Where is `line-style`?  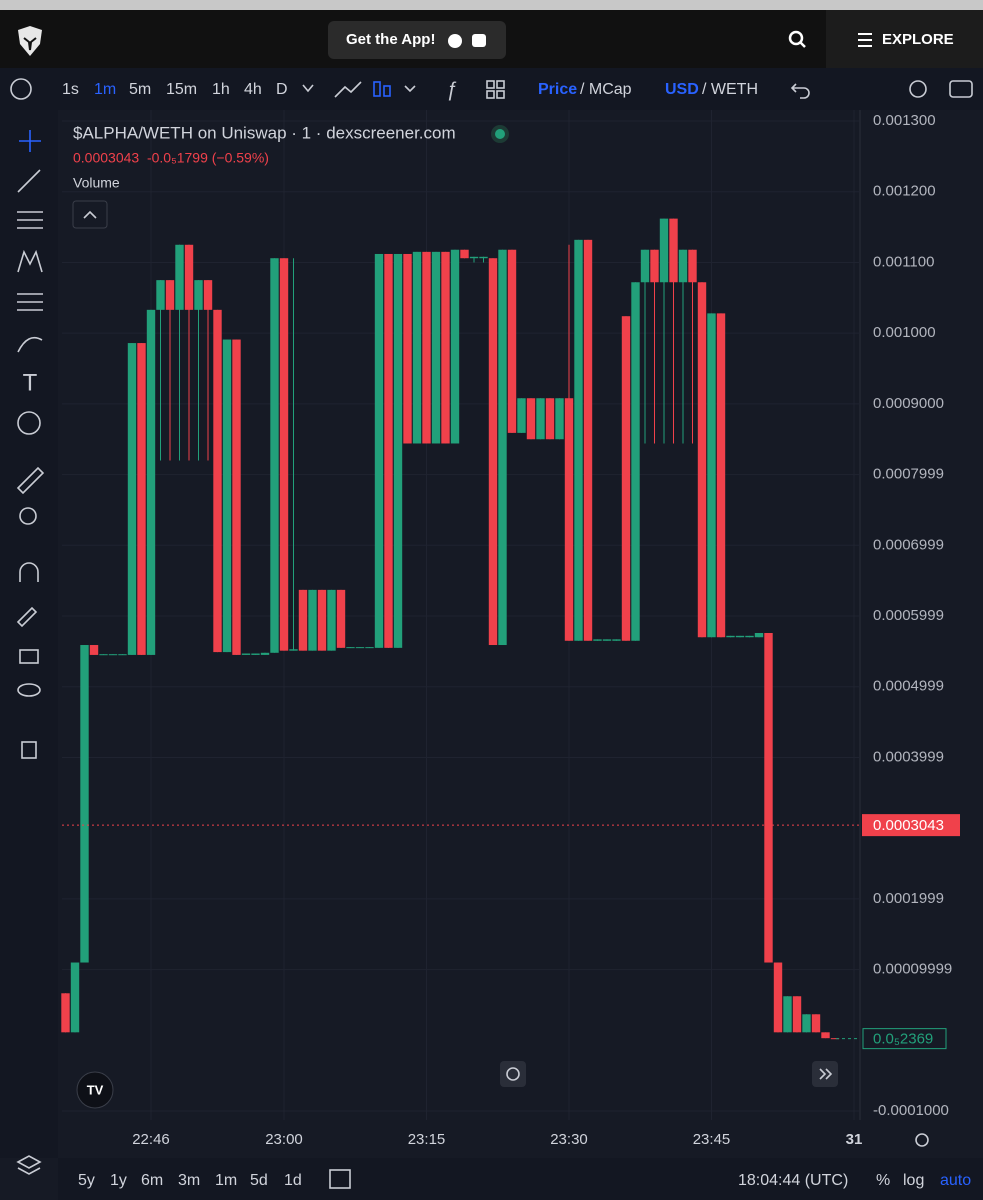
line-style is located at coordinates (348, 89).